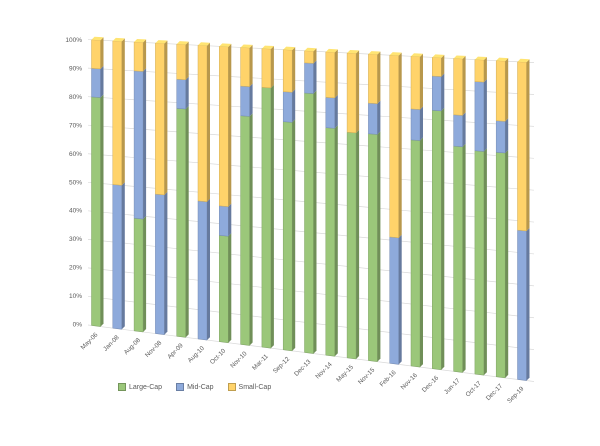 This screenshot has height=446, width=600. What do you see at coordinates (75, 239) in the screenshot?
I see `y-tick-label: 30%` at bounding box center [75, 239].